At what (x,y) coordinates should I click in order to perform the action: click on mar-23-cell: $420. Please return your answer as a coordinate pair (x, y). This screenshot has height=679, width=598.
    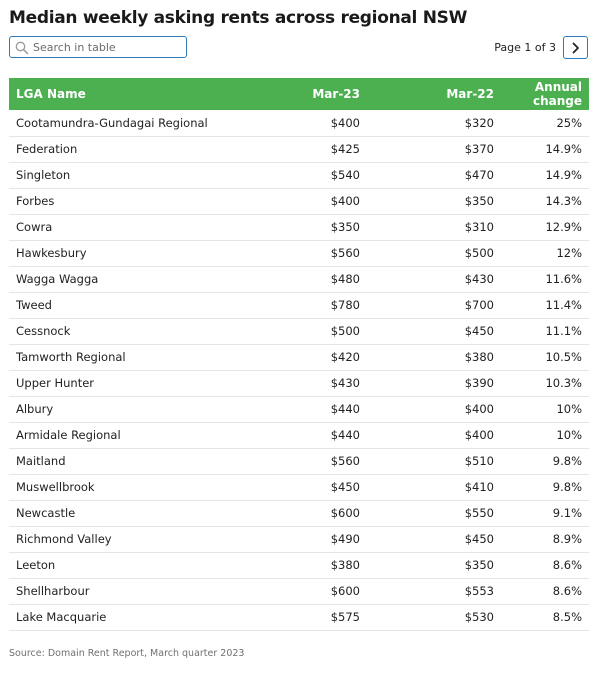
    Looking at the image, I should click on (305, 357).